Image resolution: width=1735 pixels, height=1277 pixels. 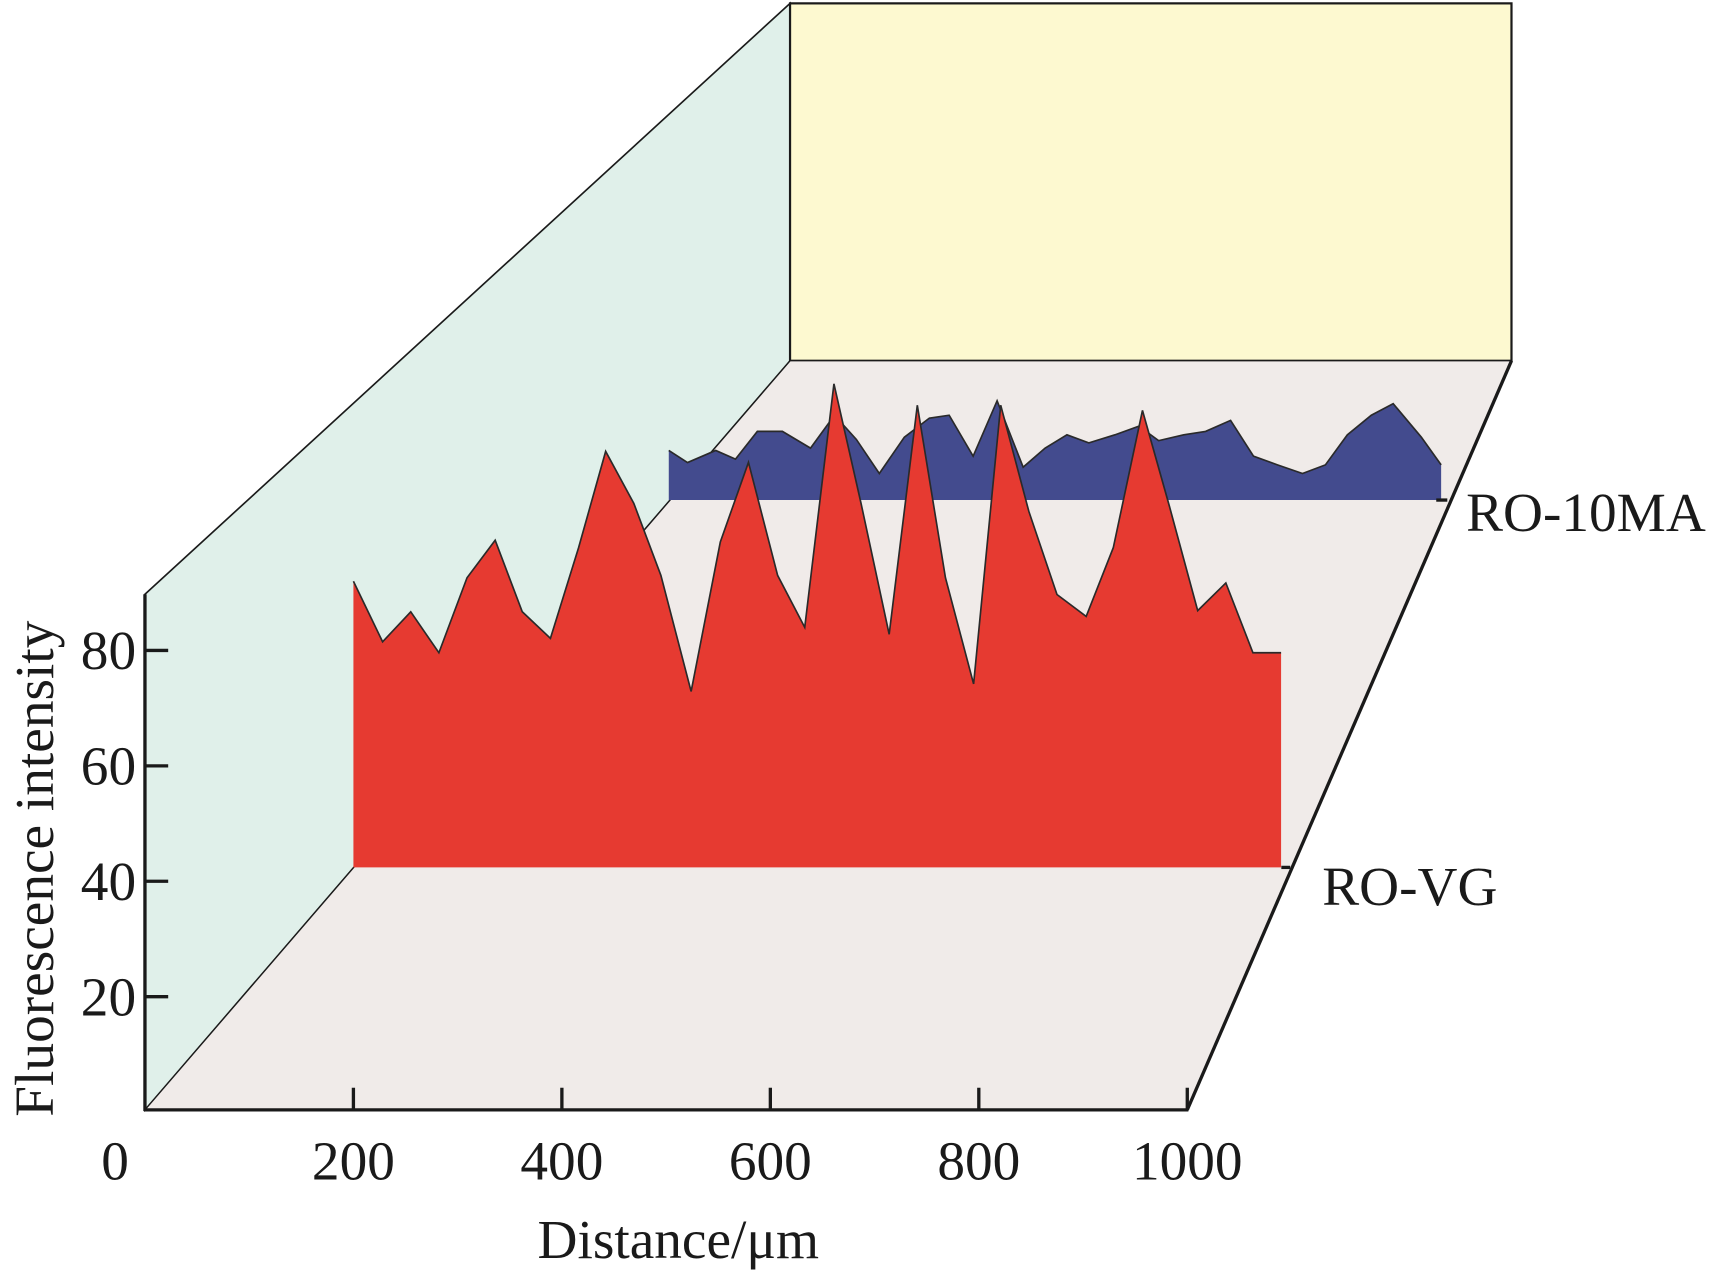 I want to click on series-label: RO-10MA, so click(x=1586, y=512).